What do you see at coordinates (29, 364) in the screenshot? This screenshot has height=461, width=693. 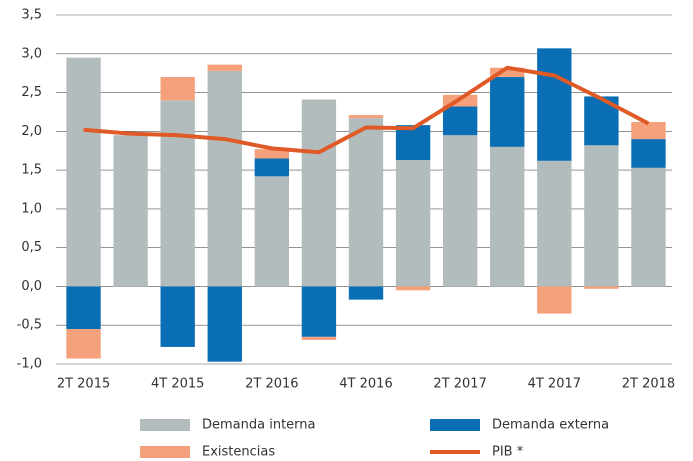 I see `y-tick-label: -1,0` at bounding box center [29, 364].